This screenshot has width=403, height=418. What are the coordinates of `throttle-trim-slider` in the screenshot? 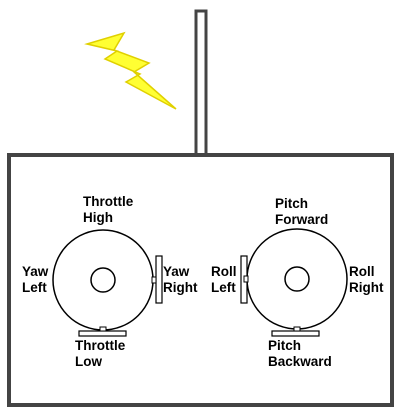 It's located at (102, 333).